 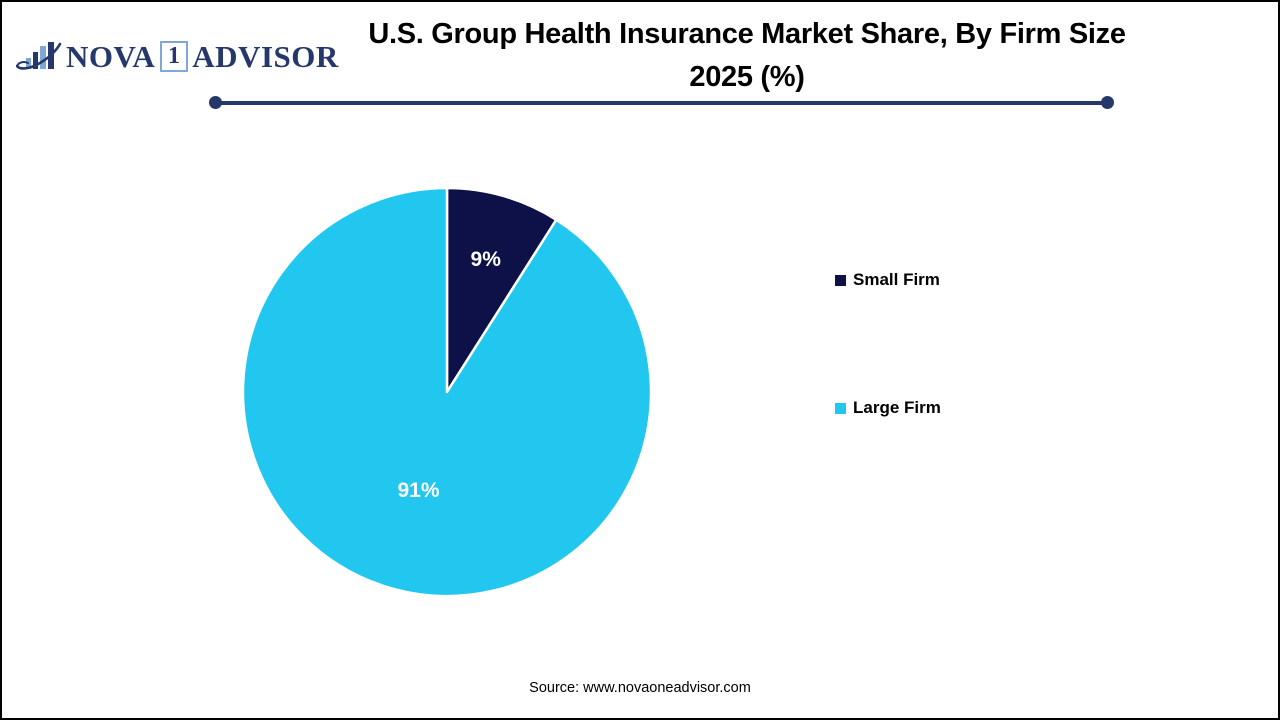 What do you see at coordinates (215, 102) in the screenshot?
I see `divider-left-dot` at bounding box center [215, 102].